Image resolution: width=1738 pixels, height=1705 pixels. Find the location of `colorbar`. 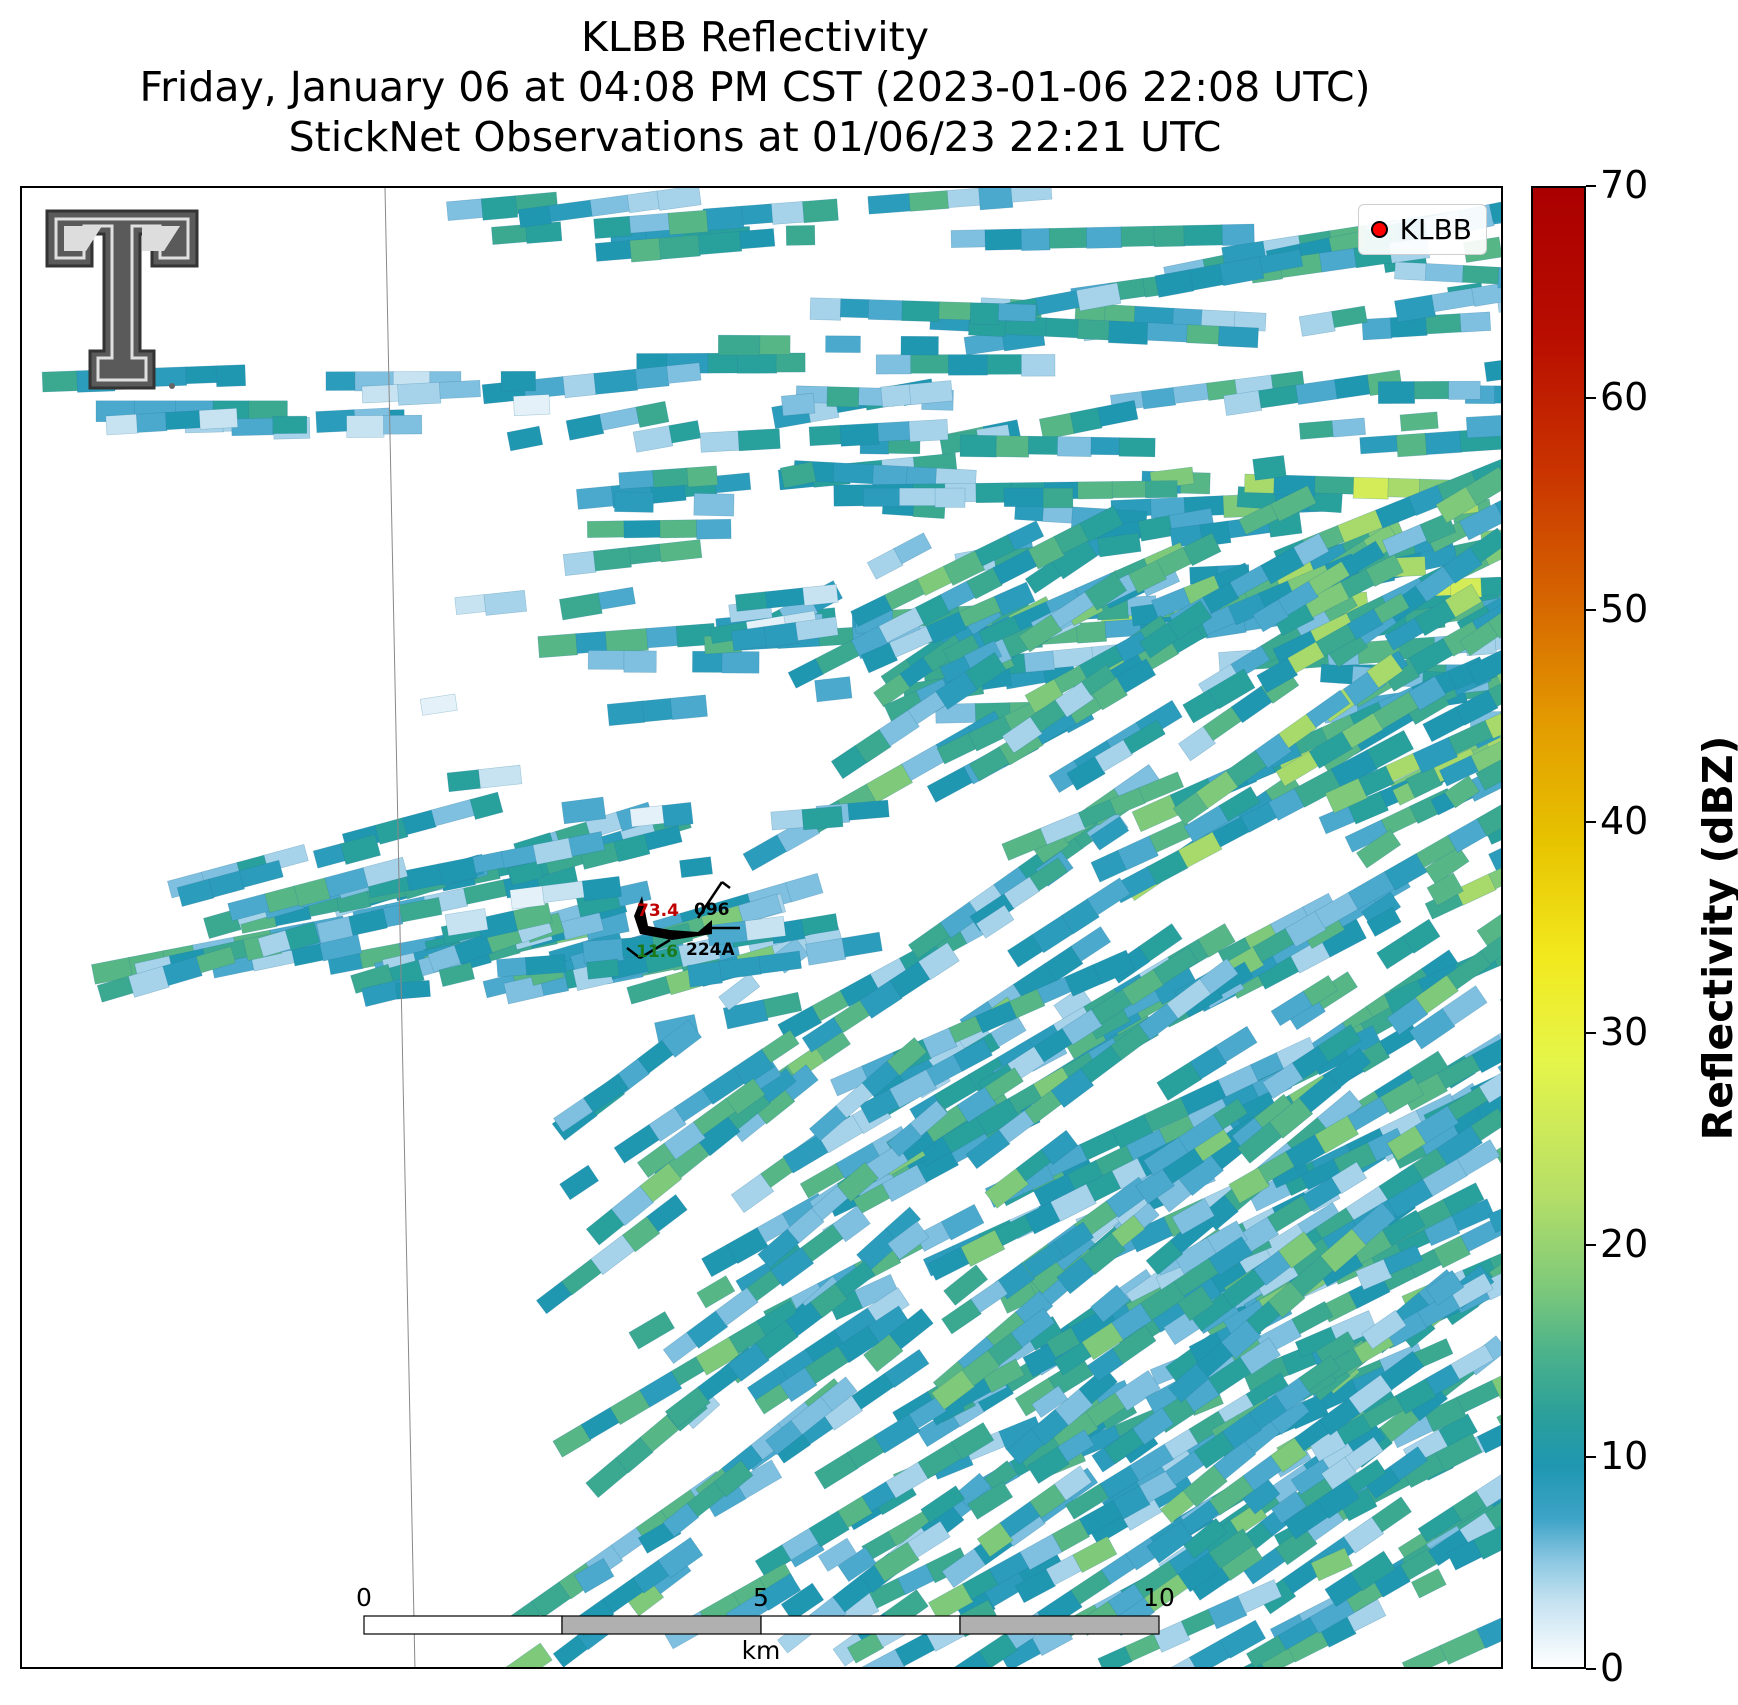

colorbar is located at coordinates (1558, 927).